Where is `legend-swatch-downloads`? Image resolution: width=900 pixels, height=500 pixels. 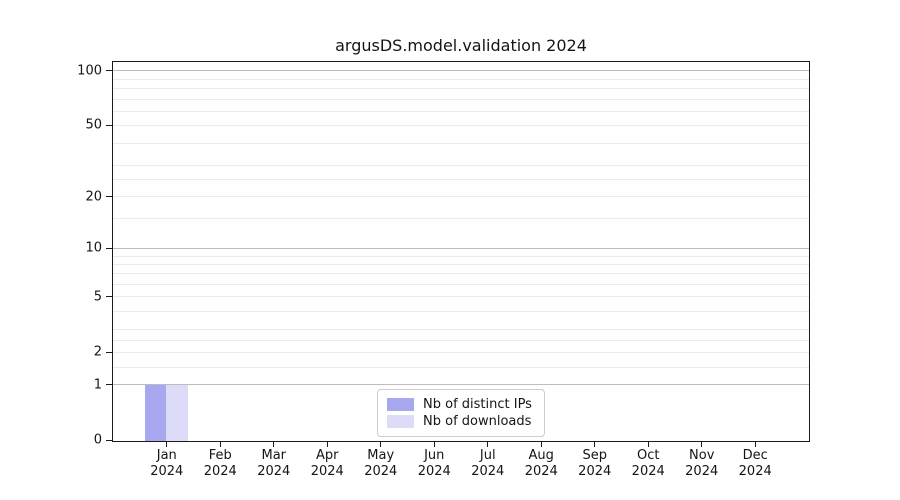
legend-swatch-downloads is located at coordinates (400, 421).